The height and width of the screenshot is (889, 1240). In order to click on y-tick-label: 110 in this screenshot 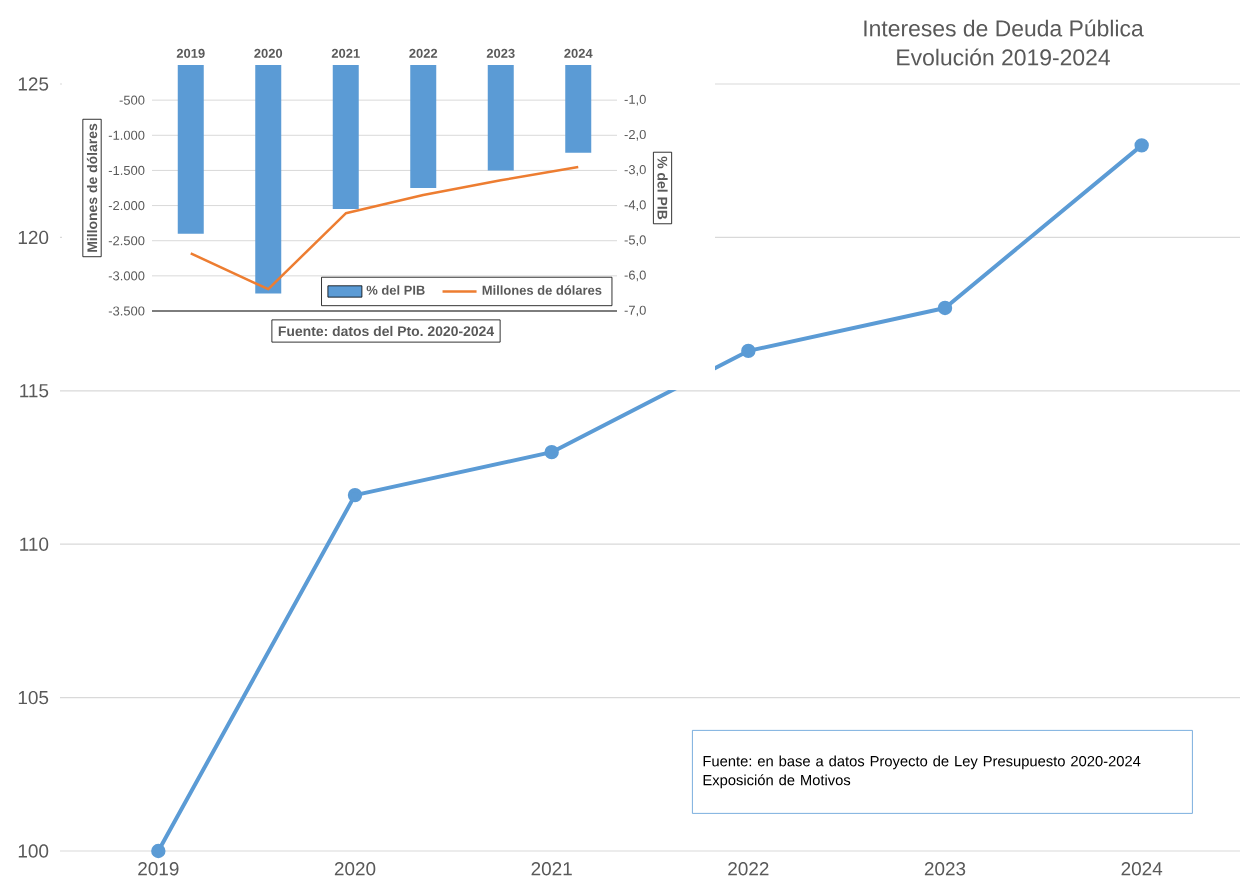, I will do `click(34, 544)`.